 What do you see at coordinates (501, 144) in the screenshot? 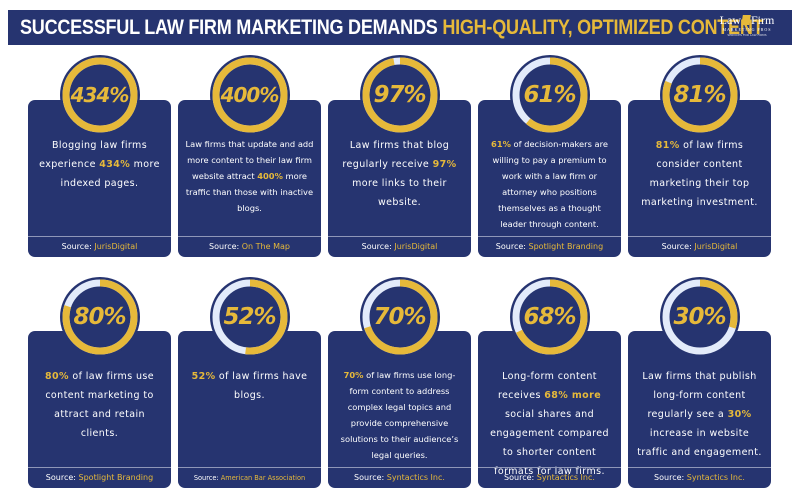
I see `description-highlight: 61%` at bounding box center [501, 144].